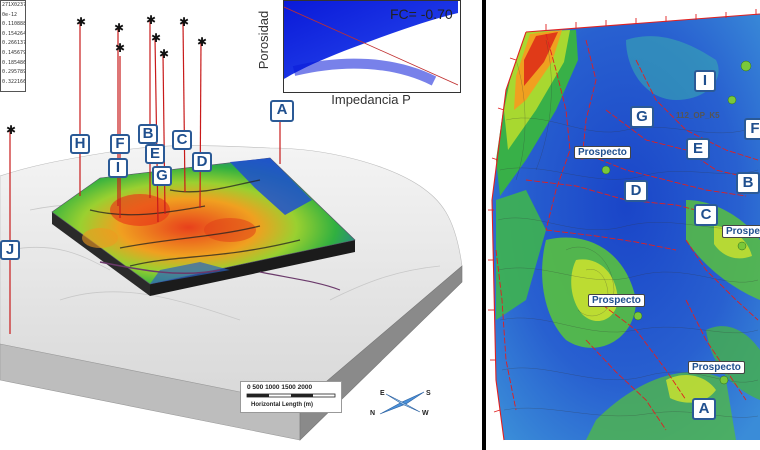 The image size is (760, 450). I want to click on map-center-label: 112_OP_K5, so click(698, 115).